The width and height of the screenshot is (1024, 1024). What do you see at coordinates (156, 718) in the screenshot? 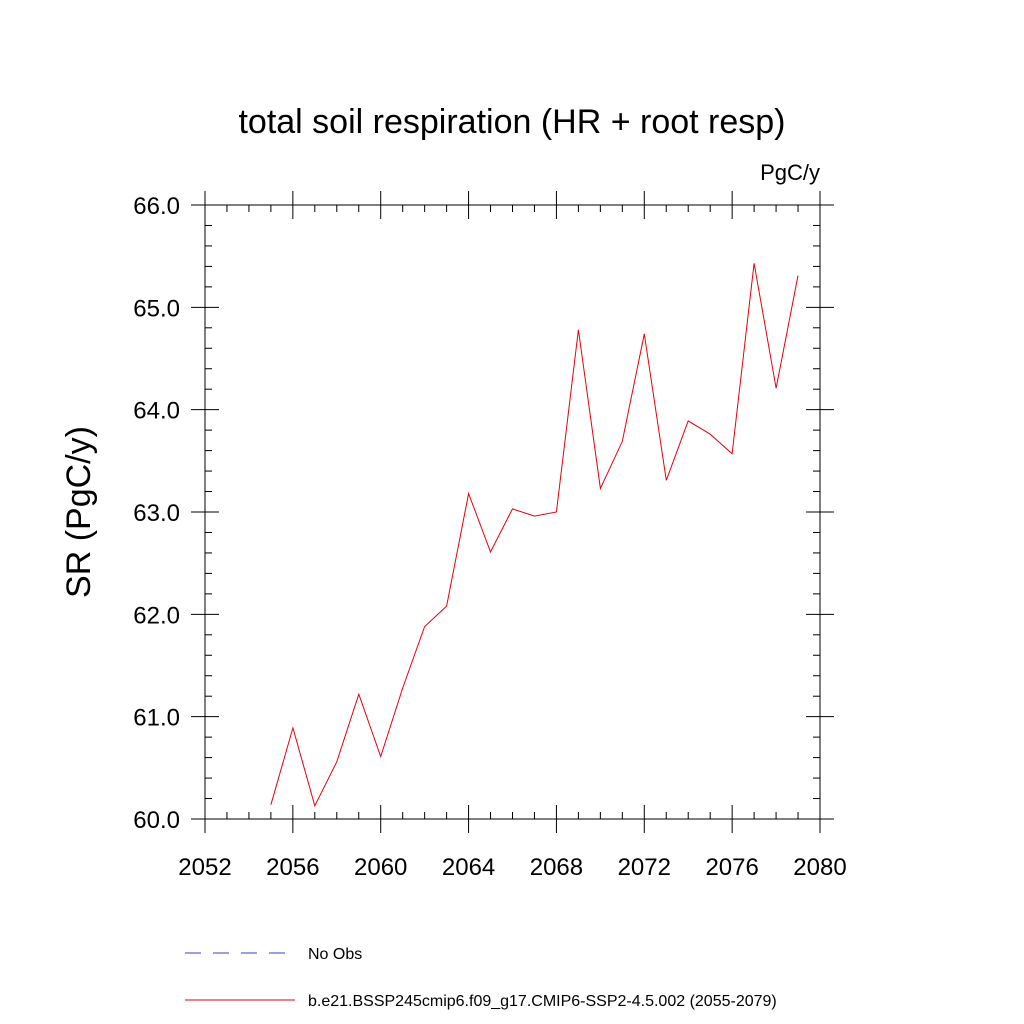
I see `y-tick-label: 61.0` at bounding box center [156, 718].